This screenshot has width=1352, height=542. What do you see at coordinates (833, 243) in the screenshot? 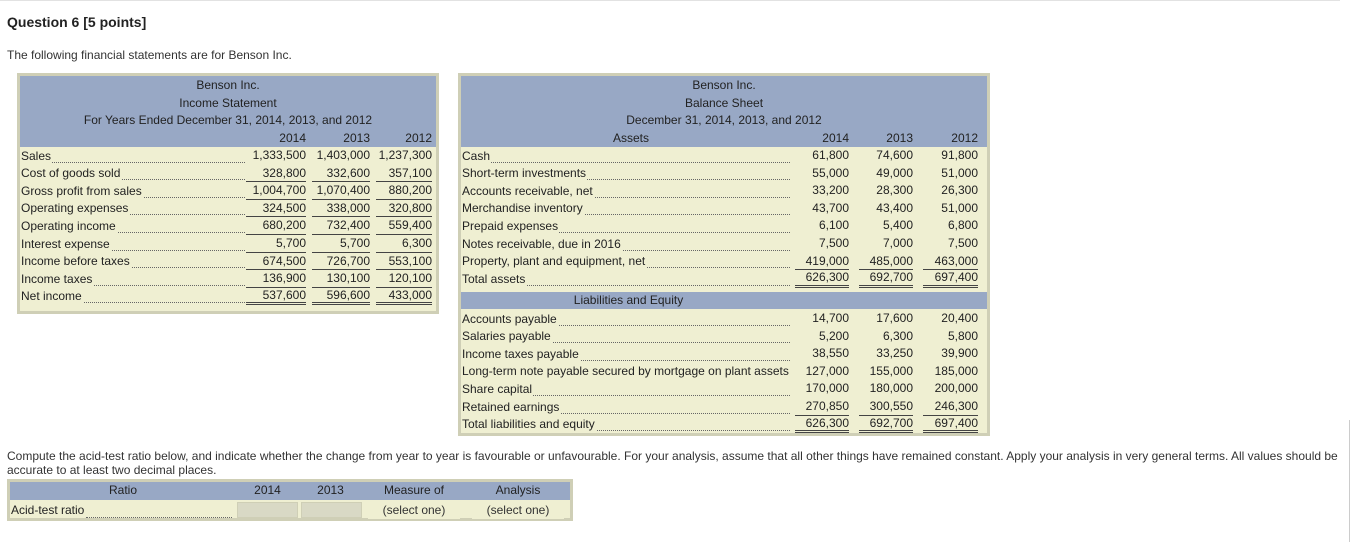
I see `bs-asset-value-2014: 7,500` at bounding box center [833, 243].